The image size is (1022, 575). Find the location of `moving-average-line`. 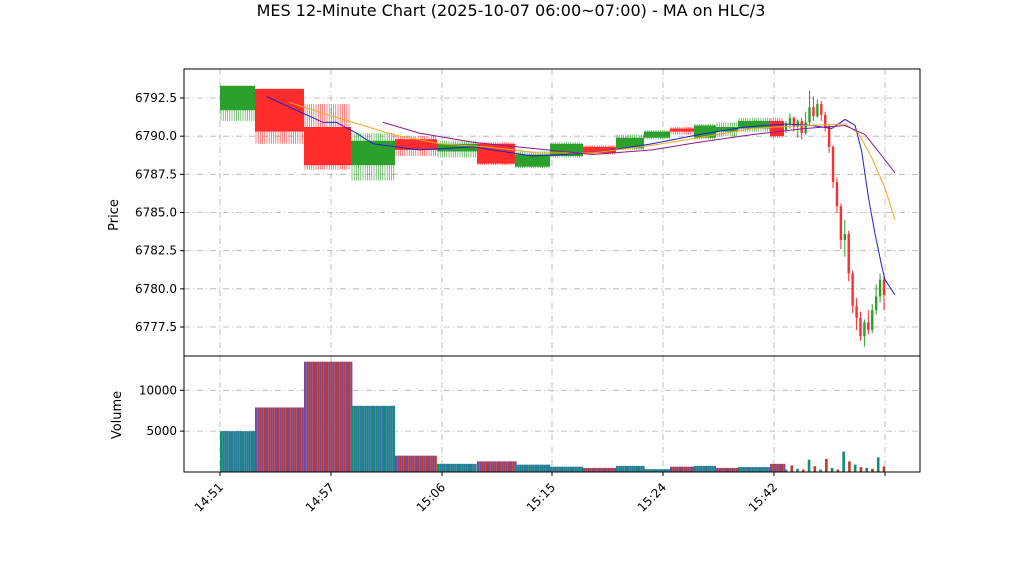

moving-average-line is located at coordinates (639, 147).